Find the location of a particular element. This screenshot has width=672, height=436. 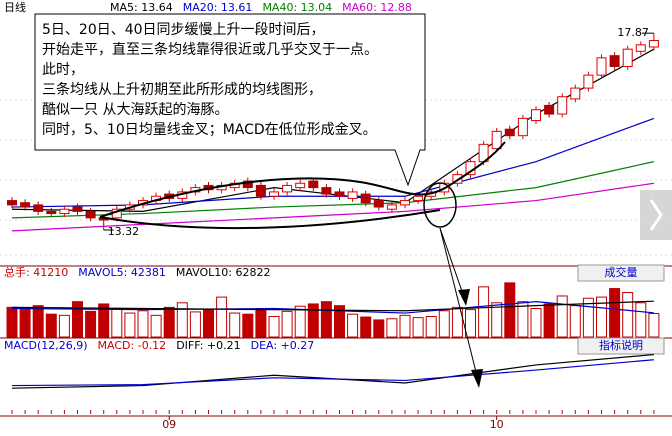

chart-label: 日线 is located at coordinates (15, 7).